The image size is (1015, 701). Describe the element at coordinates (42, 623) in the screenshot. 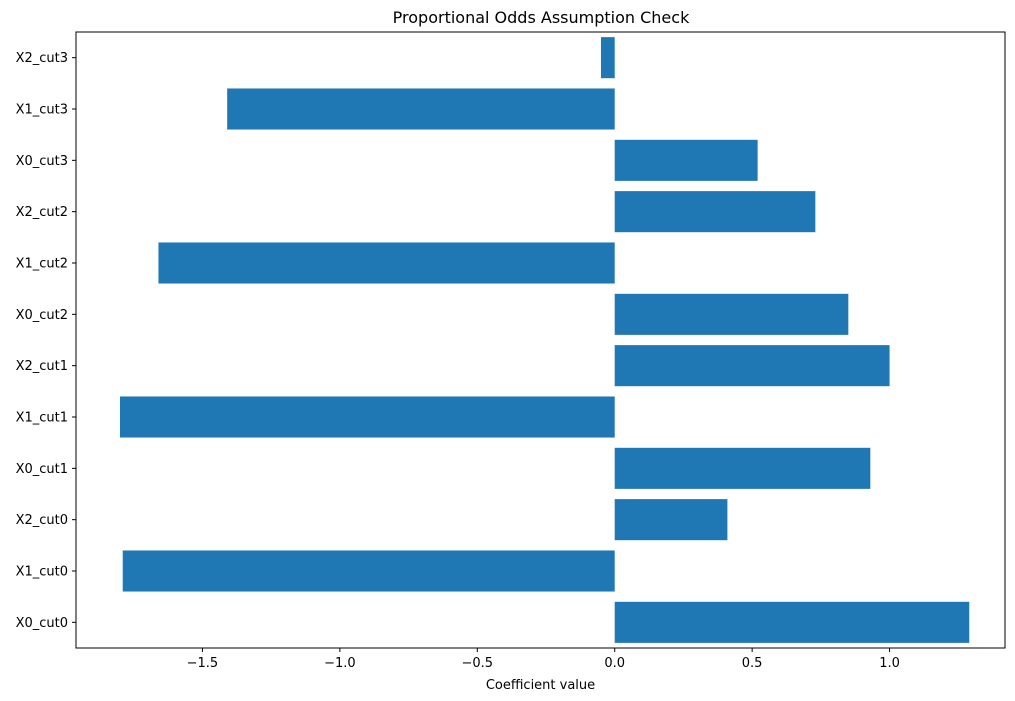

I see `y-tick-label: X0_cut0` at that location.